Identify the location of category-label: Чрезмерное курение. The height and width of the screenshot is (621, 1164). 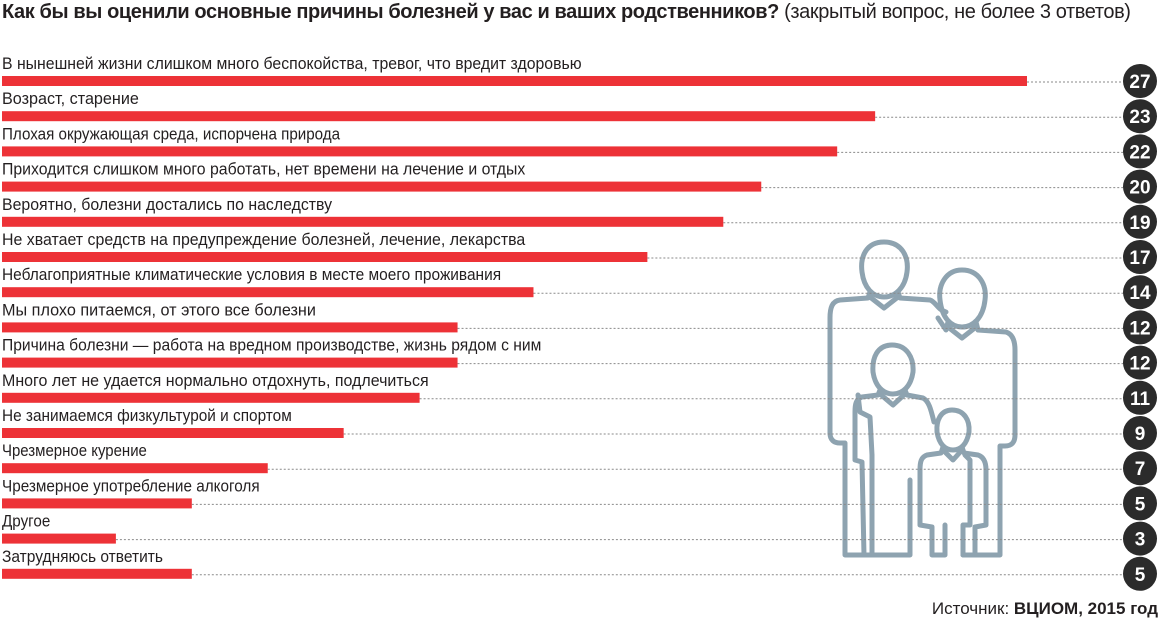
(74, 451).